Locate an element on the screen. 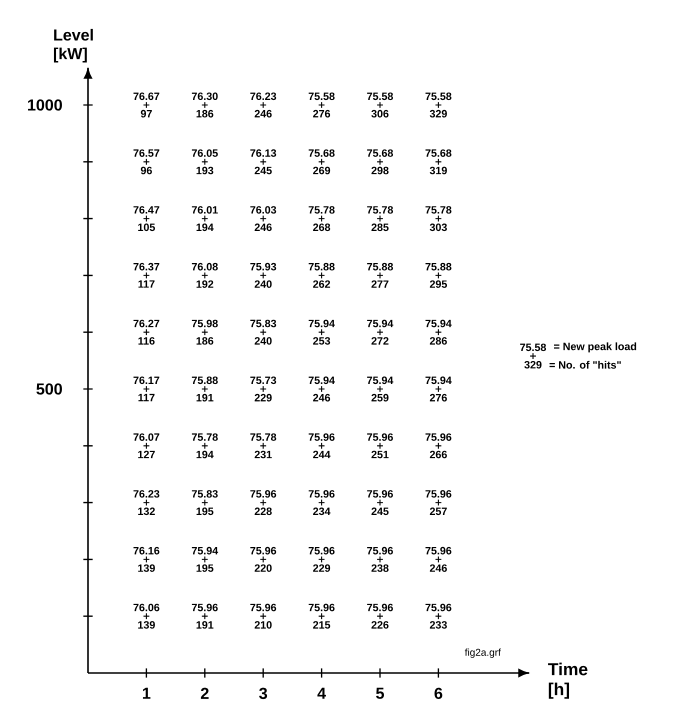  annotation: 194 is located at coordinates (205, 454).